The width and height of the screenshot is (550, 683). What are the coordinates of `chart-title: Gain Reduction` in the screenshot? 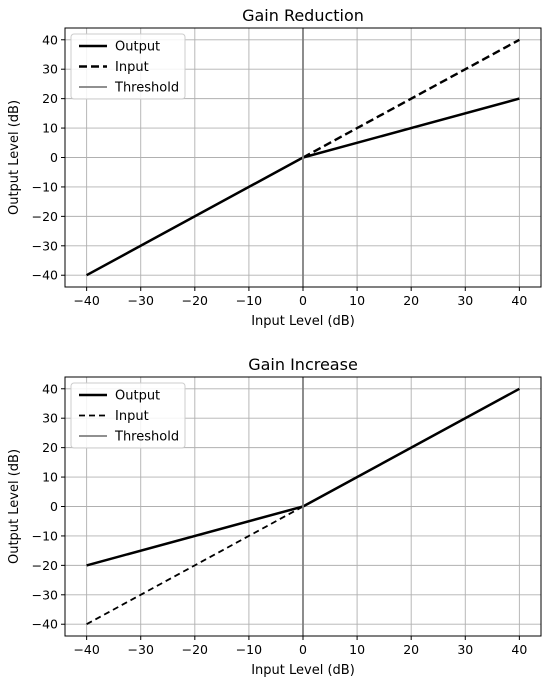 It's located at (303, 15).